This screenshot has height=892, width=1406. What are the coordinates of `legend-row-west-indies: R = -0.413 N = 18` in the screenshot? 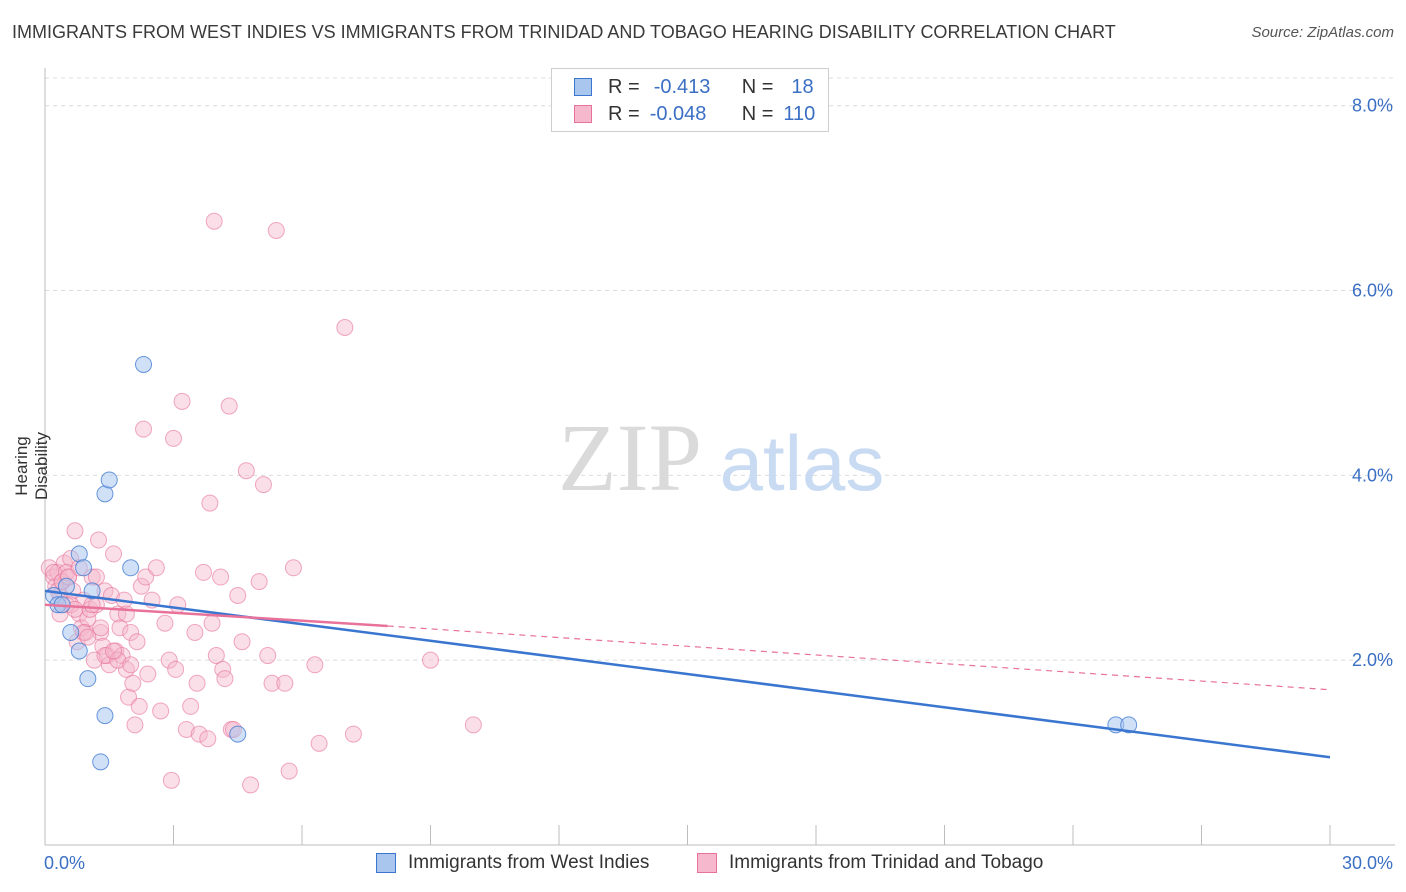 It's located at (694, 87).